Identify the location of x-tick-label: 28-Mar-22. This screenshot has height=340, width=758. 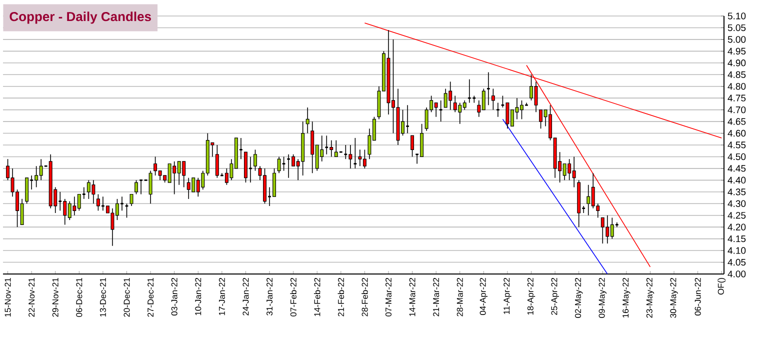
(459, 297).